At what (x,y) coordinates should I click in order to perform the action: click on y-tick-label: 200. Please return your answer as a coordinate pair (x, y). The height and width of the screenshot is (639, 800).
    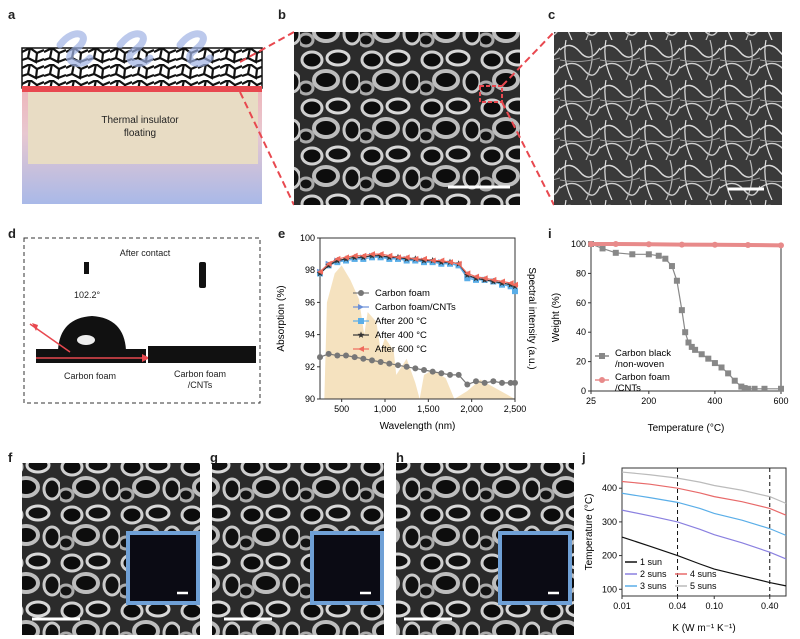
    Looking at the image, I should click on (609, 556).